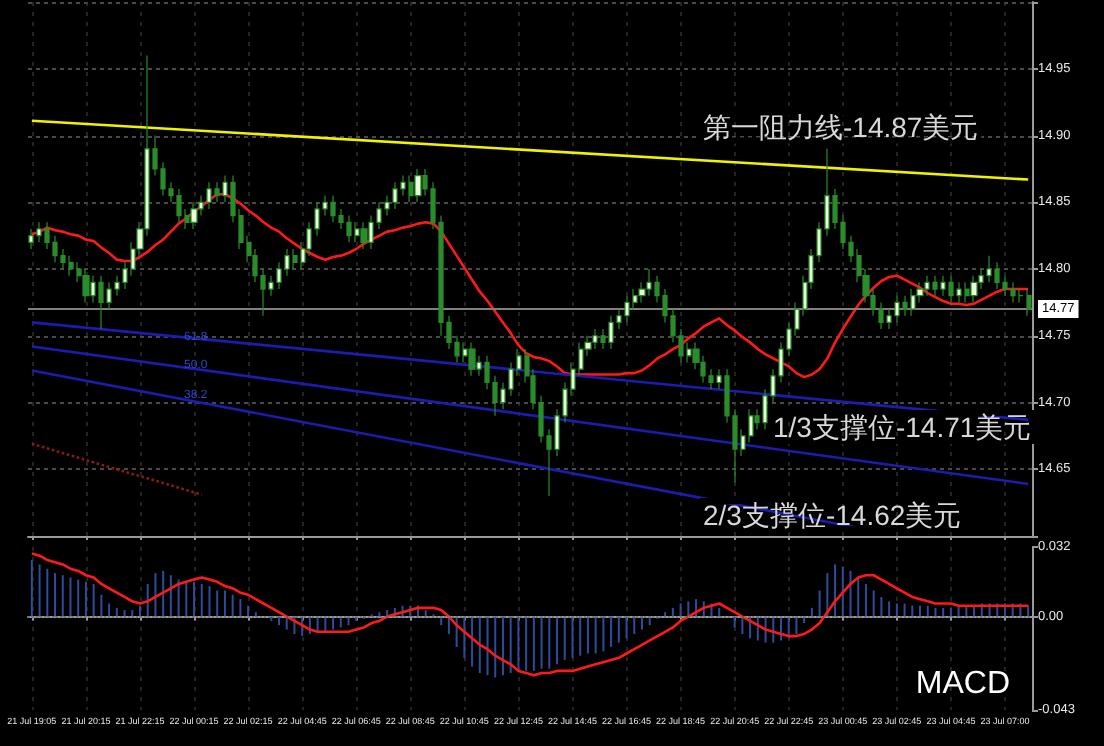  What do you see at coordinates (962, 684) in the screenshot?
I see `text: MACD` at bounding box center [962, 684].